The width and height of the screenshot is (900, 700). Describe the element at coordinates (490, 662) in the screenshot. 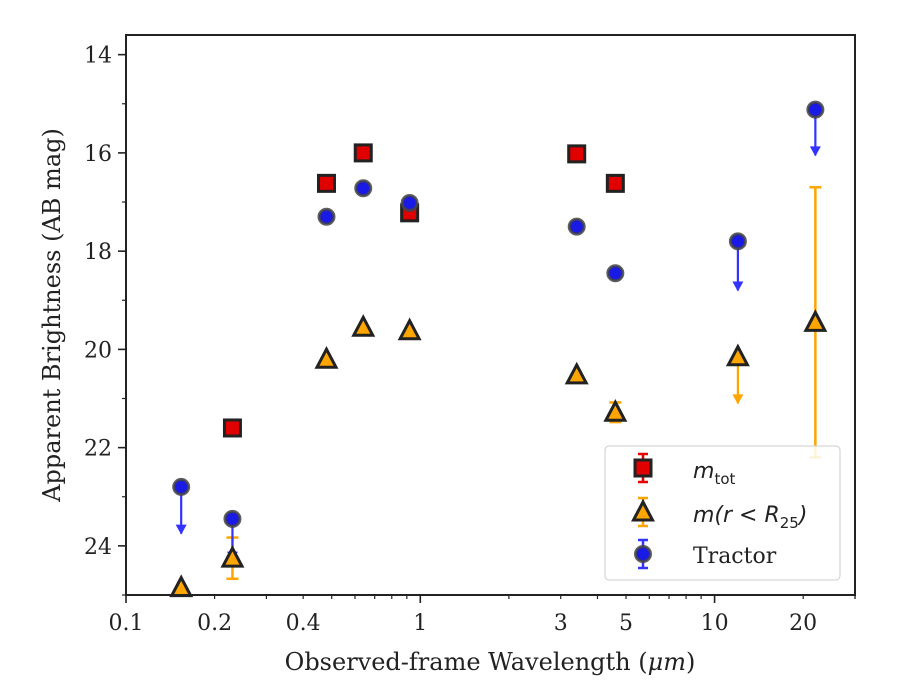

I see `x-axis-label: Observed-frame Wavelength (μm)` at that location.